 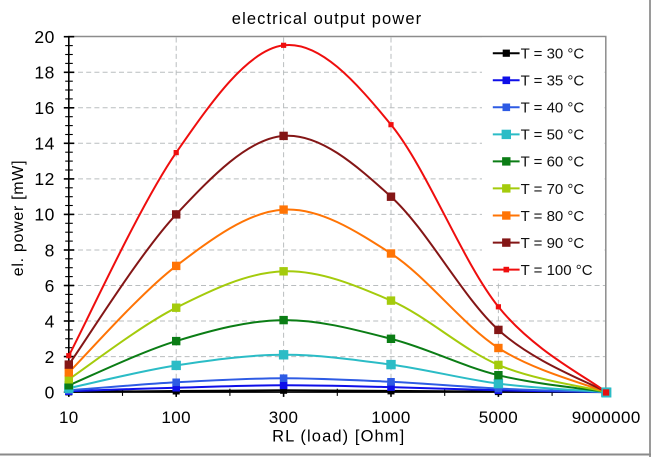 I want to click on svg-text: 1000, so click(x=390, y=417).